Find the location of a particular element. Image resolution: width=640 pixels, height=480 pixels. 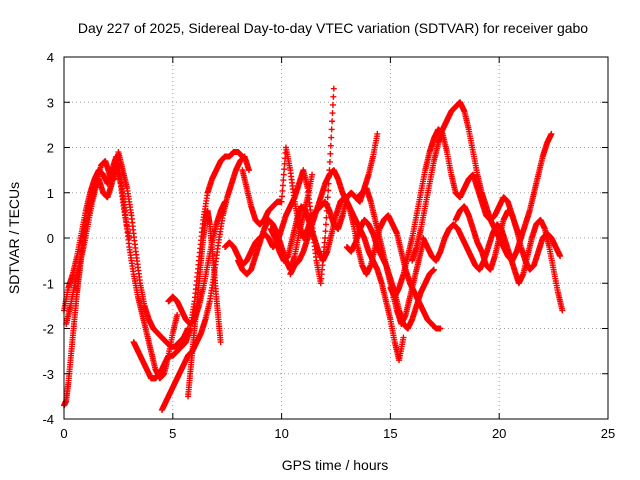

y-tick-label: -1 is located at coordinates (48, 283).